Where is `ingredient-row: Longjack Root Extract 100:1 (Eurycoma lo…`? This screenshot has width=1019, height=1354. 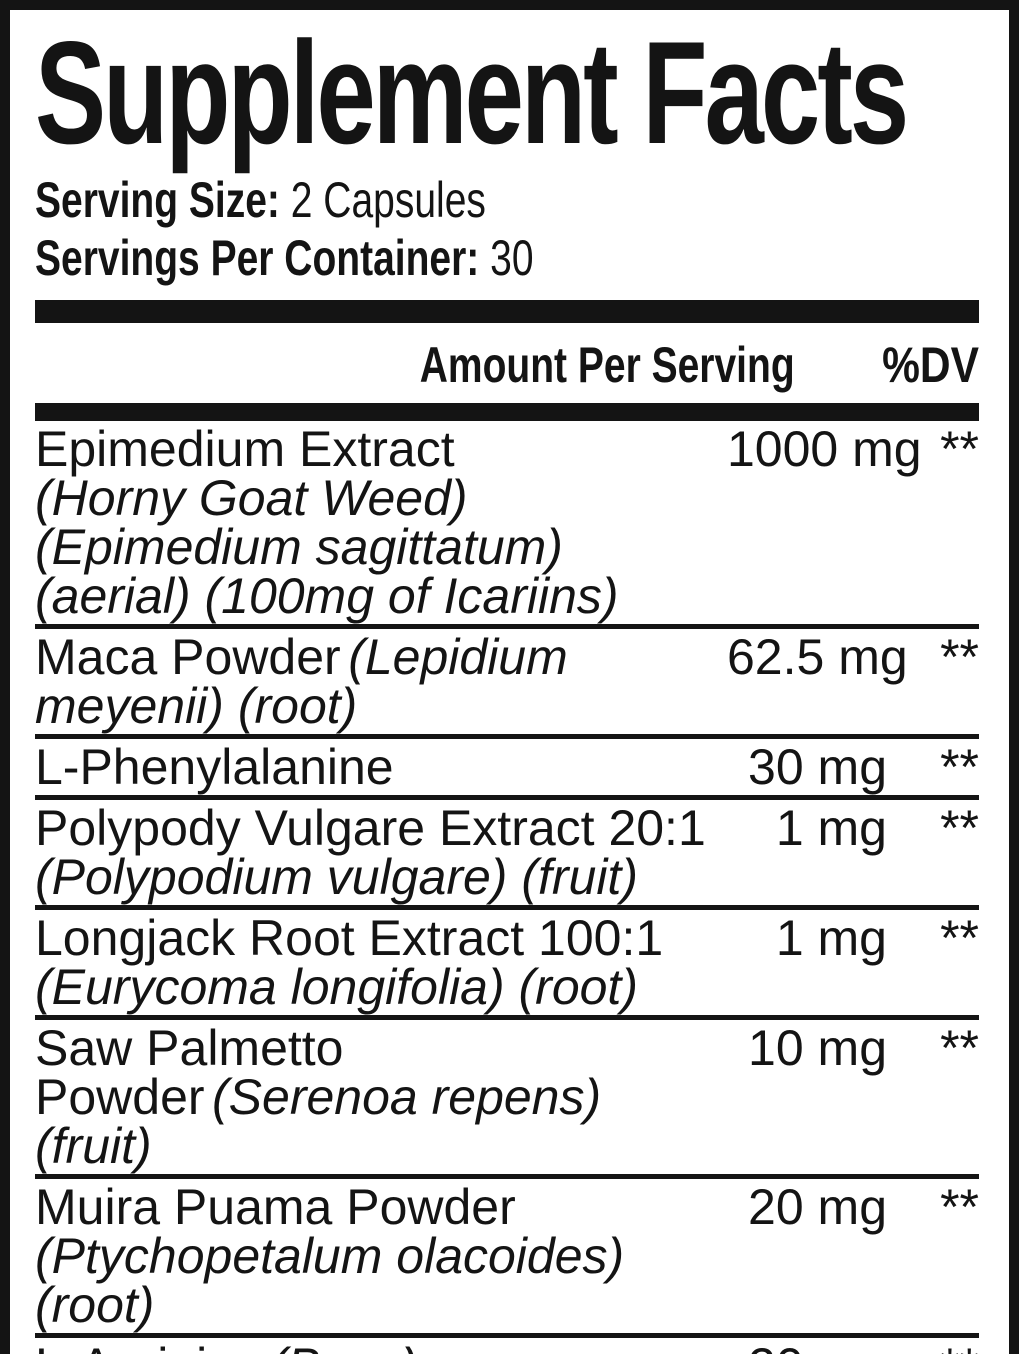
ingredient-row: Longjack Root Extract 100:1 (Eurycoma lo… is located at coordinates (507, 962).